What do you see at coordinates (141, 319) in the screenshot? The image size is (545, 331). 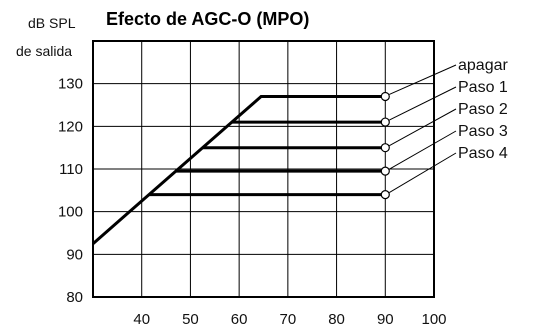 I see `x-tick-label-40: 40` at bounding box center [141, 319].